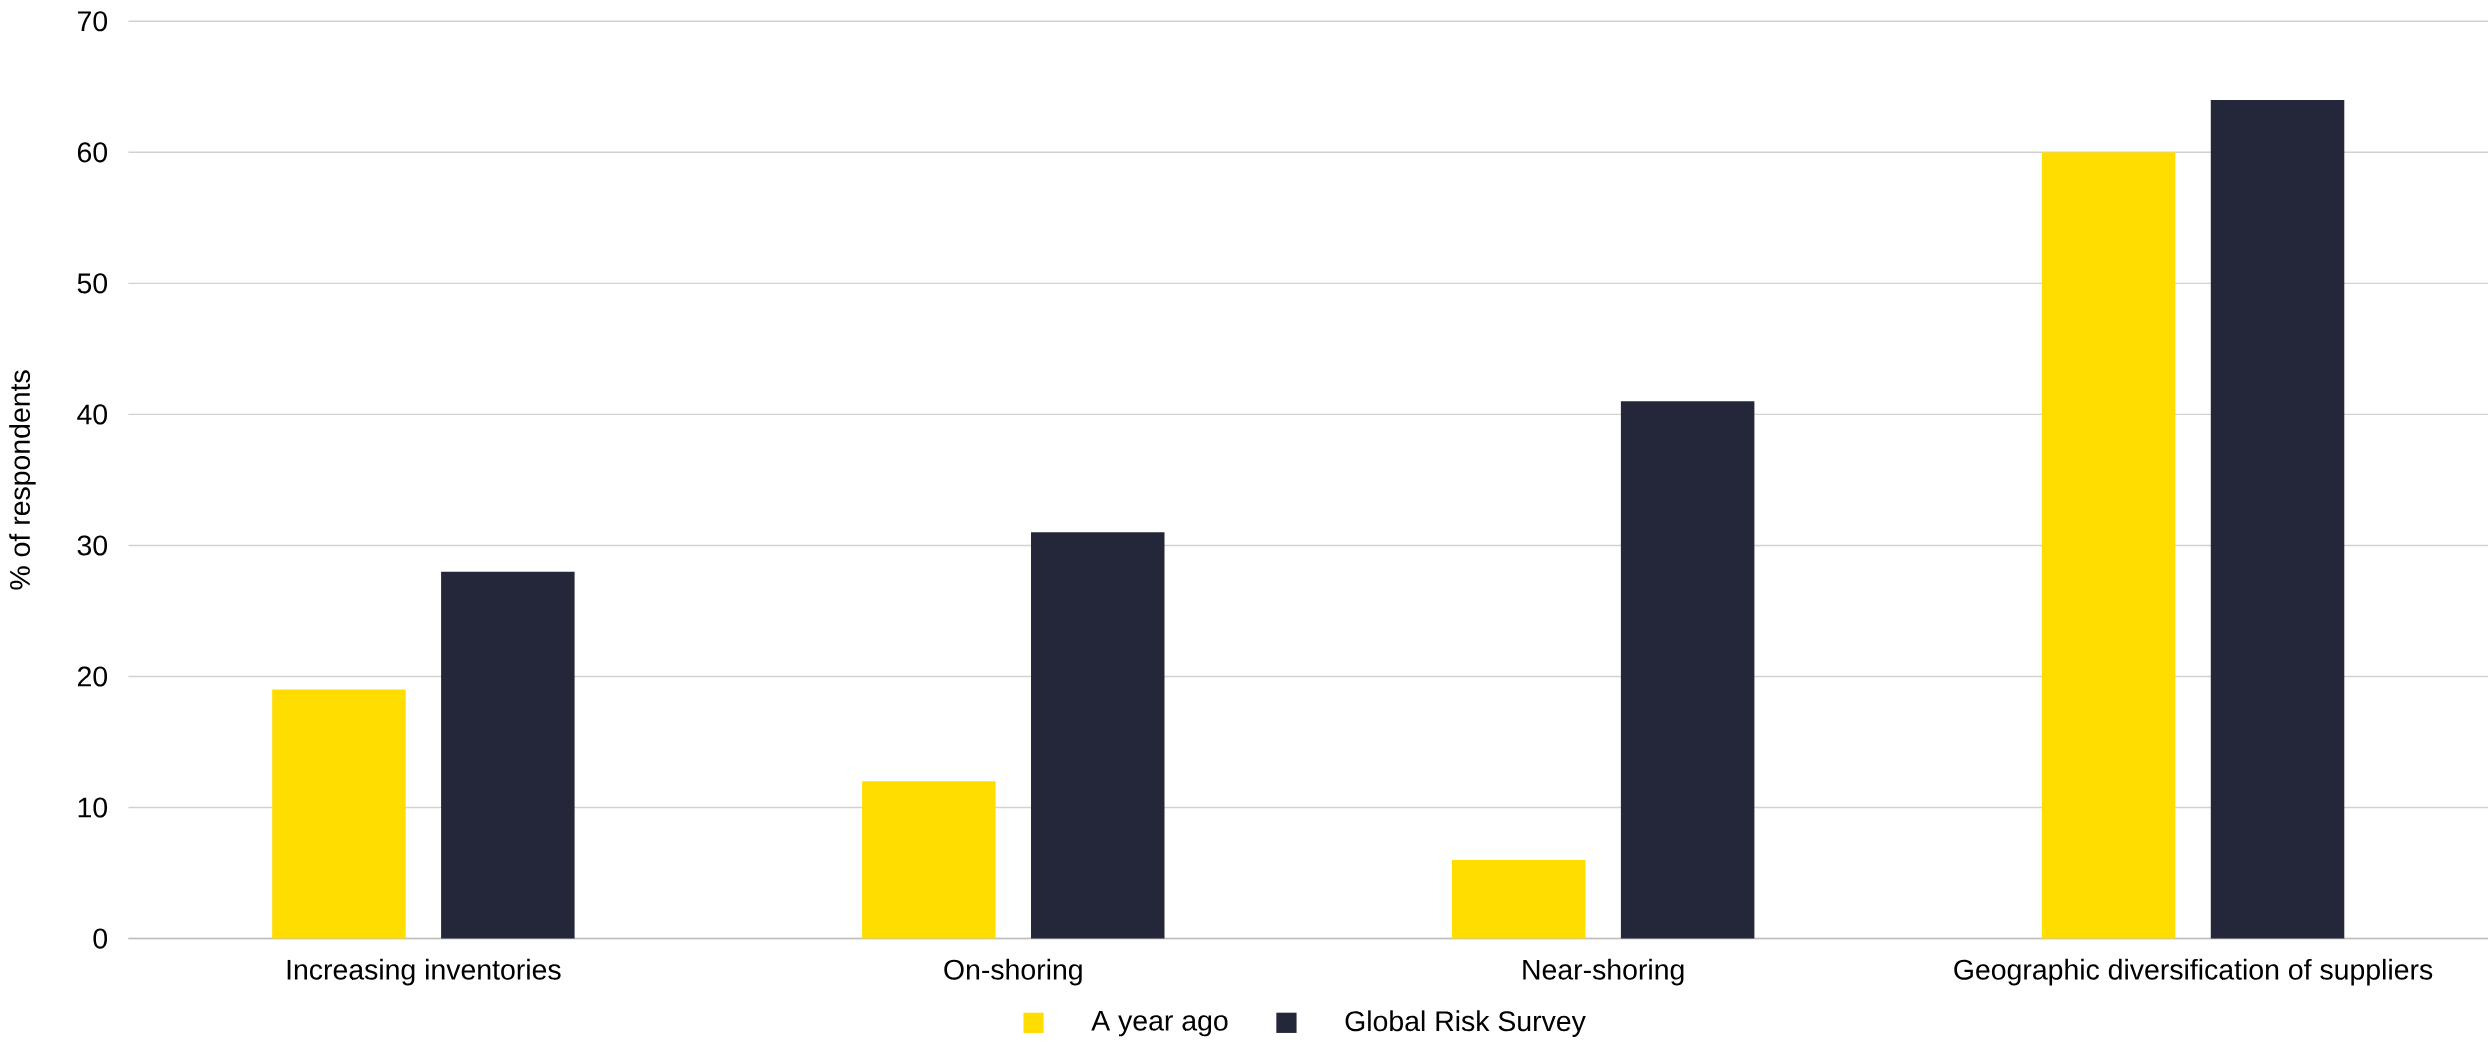 The width and height of the screenshot is (2488, 1047). What do you see at coordinates (2193, 972) in the screenshot?
I see `x-tick-label: Geographic diversification of suppliers` at bounding box center [2193, 972].